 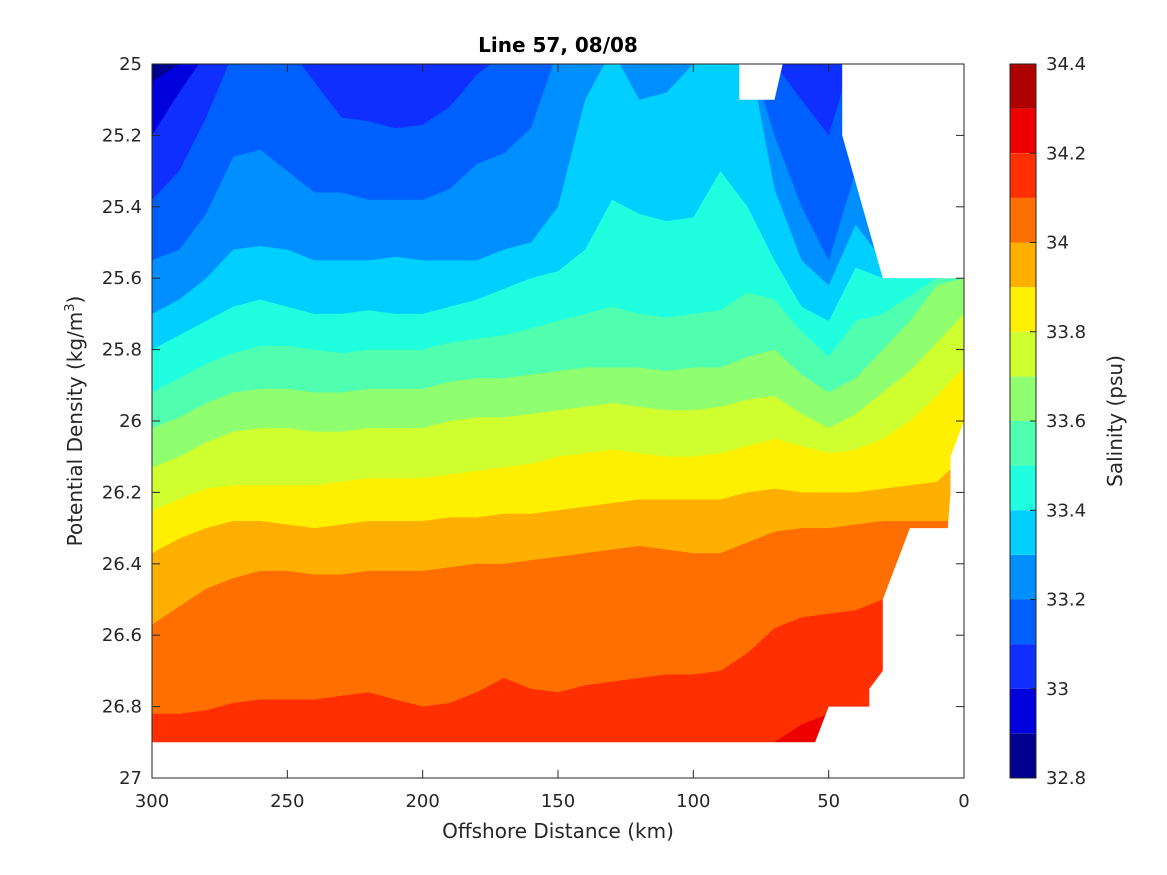 What do you see at coordinates (558, 831) in the screenshot?
I see `x-axis-label: Offshore Distance (km)` at bounding box center [558, 831].